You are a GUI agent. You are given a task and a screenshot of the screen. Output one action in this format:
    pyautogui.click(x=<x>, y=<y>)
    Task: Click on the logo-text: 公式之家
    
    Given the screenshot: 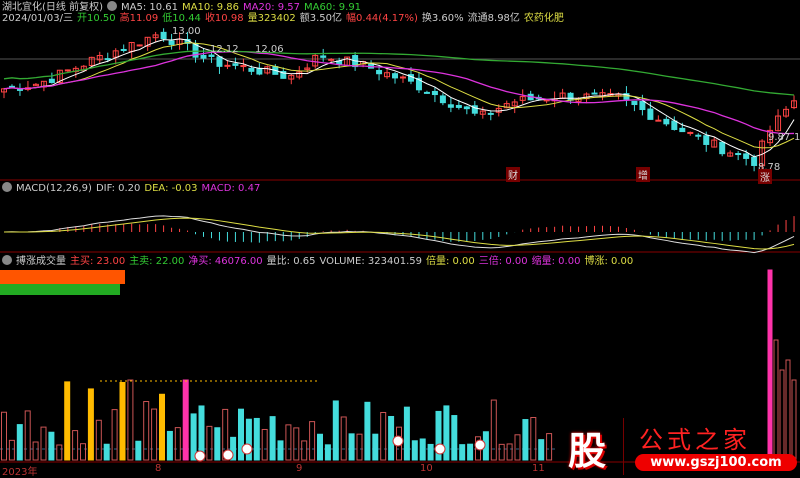 What is the action you would take?
    pyautogui.click(x=695, y=440)
    